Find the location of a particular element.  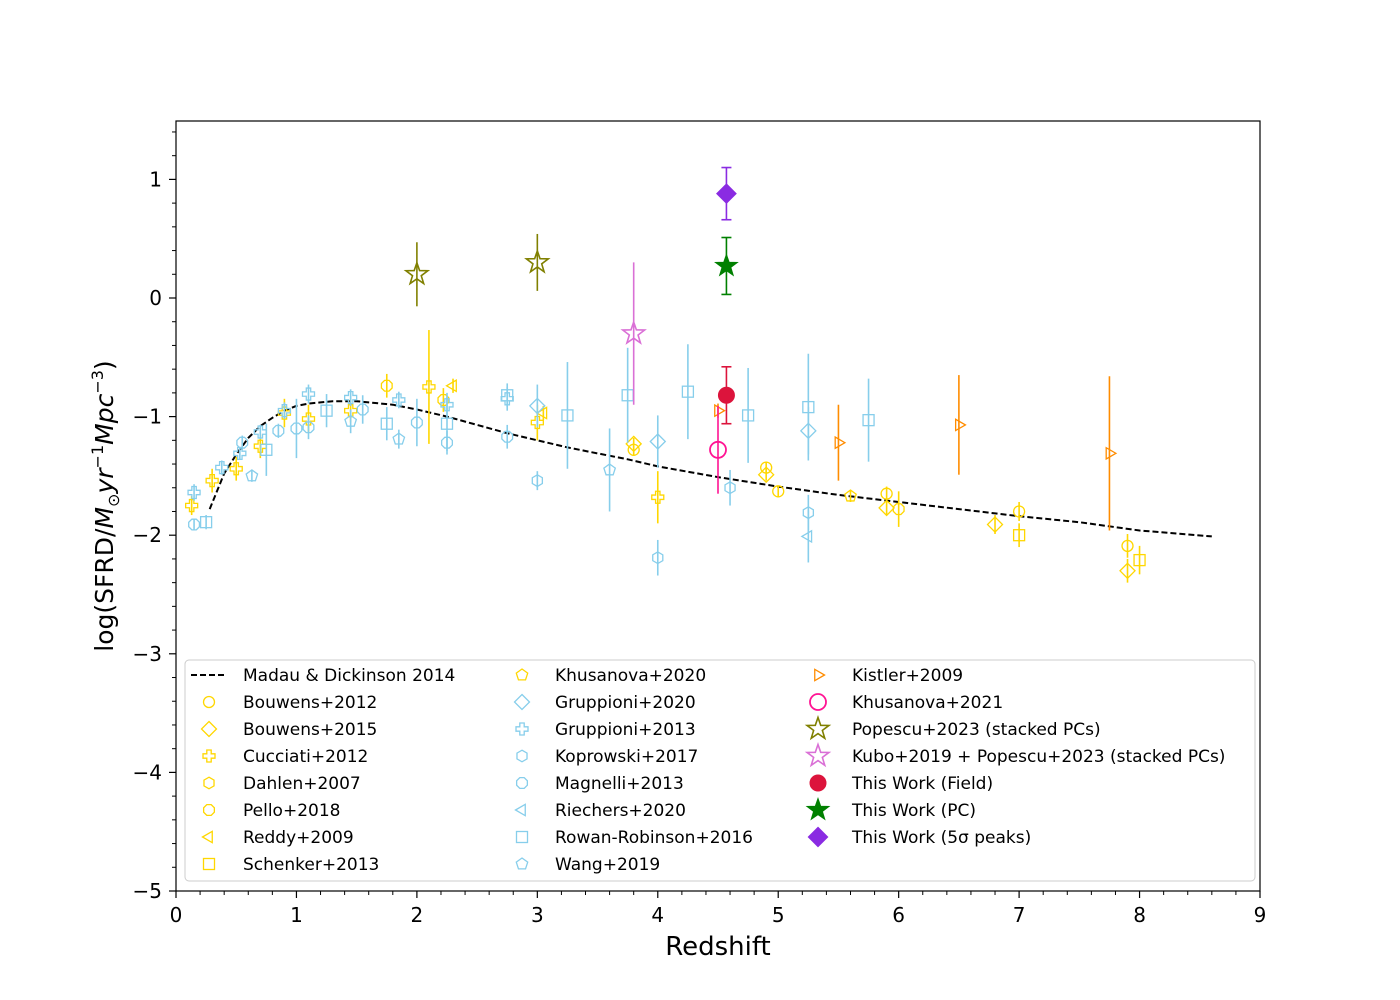

data-point-2-5-shape is located at coordinates (308, 419).